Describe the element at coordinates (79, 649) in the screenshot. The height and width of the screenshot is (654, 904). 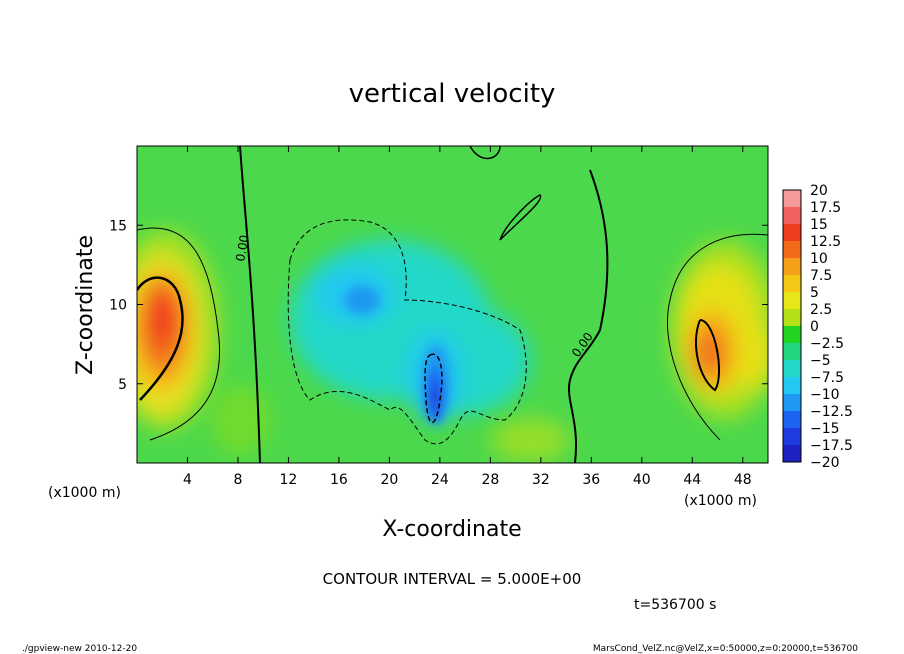
I see `program-label: ./gpview-new 2010-12-20` at that location.